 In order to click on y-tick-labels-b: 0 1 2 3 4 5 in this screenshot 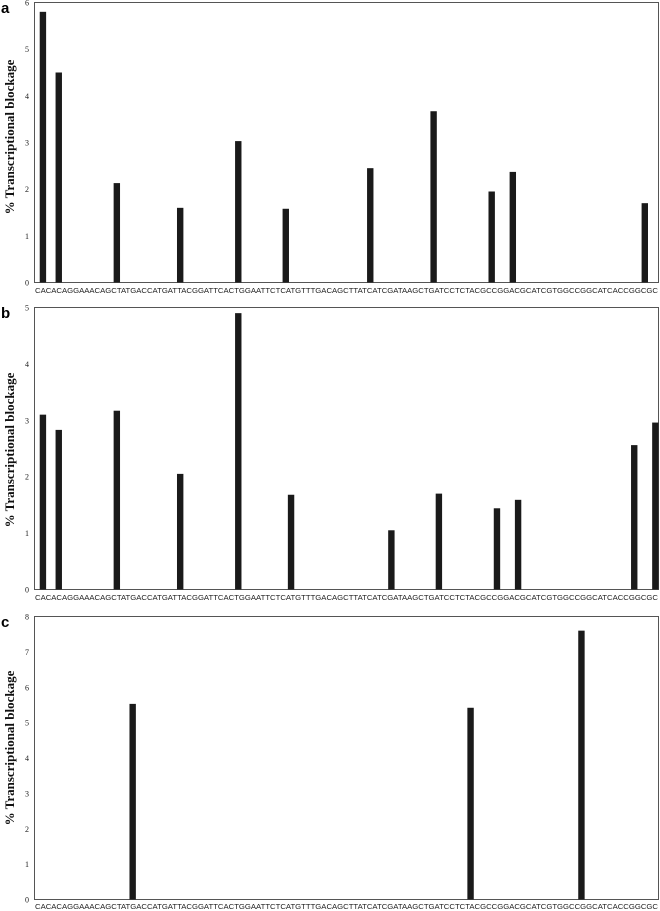, I will do `click(27, 449)`.